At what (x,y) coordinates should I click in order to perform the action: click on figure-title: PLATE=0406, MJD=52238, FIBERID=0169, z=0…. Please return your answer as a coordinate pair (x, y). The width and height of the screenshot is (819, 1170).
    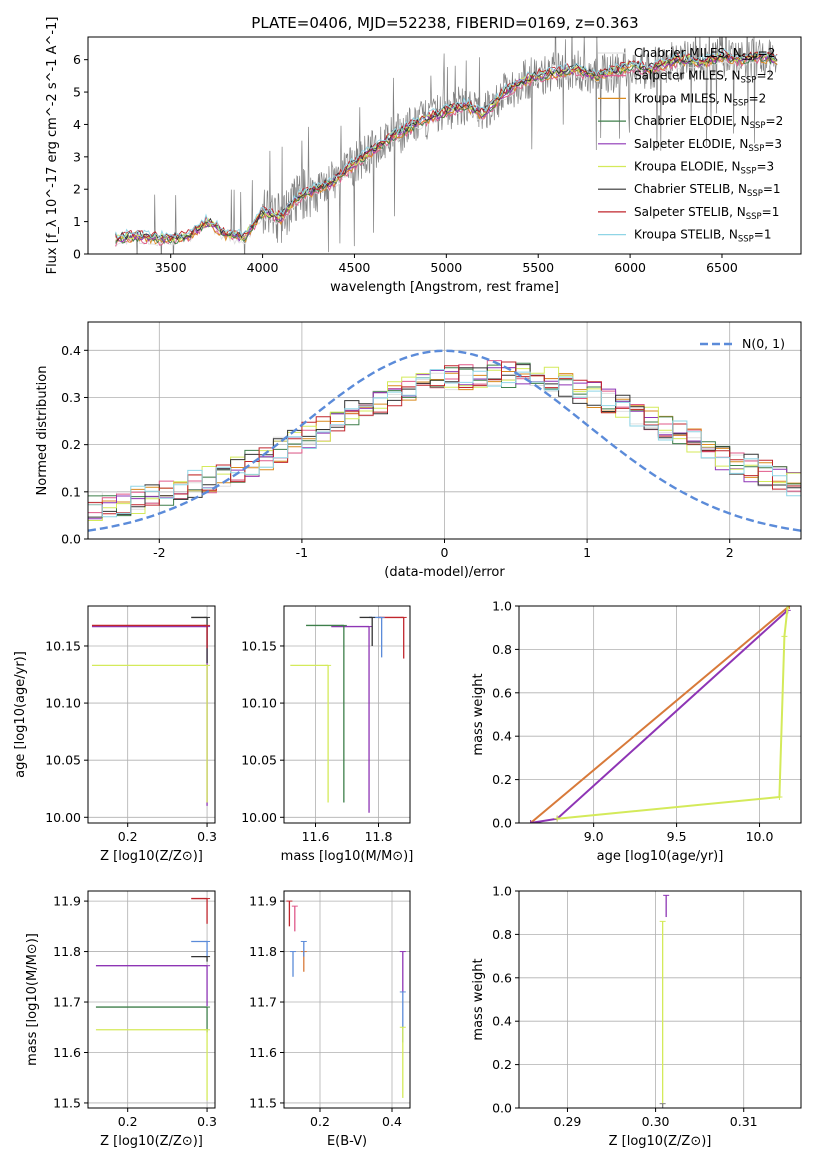
    Looking at the image, I should click on (444, 23).